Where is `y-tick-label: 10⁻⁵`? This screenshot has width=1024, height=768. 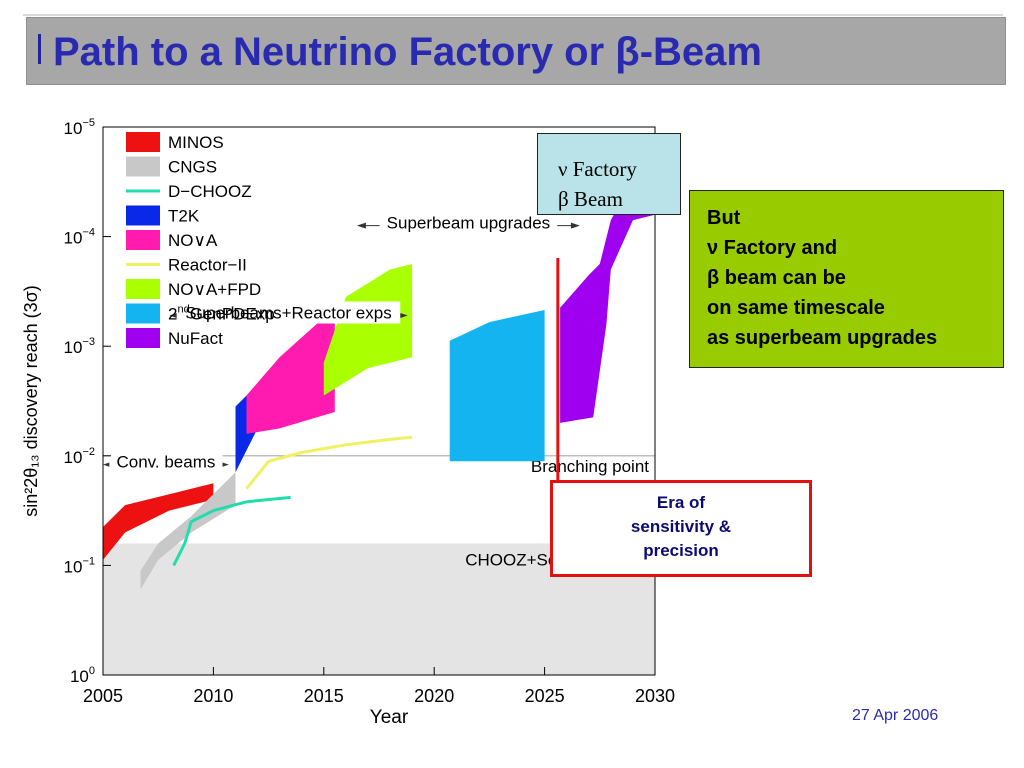
y-tick-label: 10⁻⁵ is located at coordinates (79, 127).